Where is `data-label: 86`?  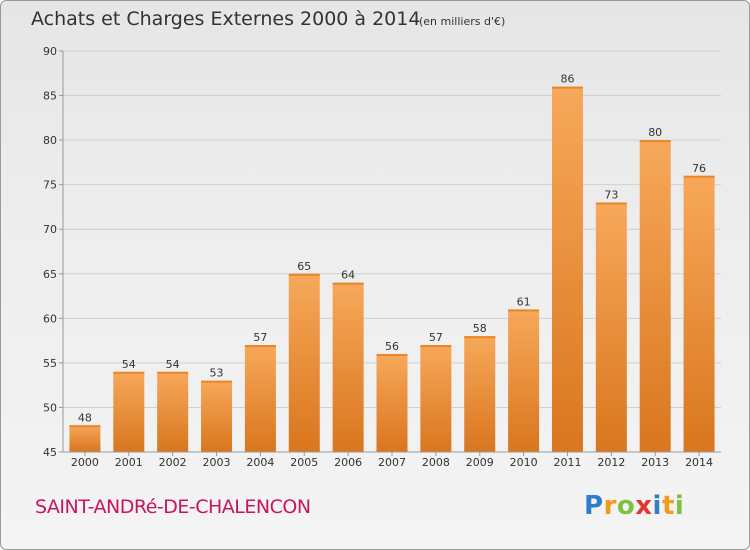
data-label: 86 is located at coordinates (567, 79).